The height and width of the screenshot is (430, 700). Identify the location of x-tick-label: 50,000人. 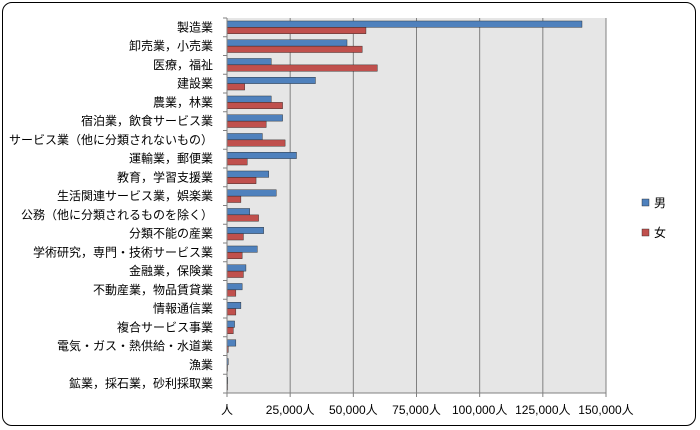
(353, 410).